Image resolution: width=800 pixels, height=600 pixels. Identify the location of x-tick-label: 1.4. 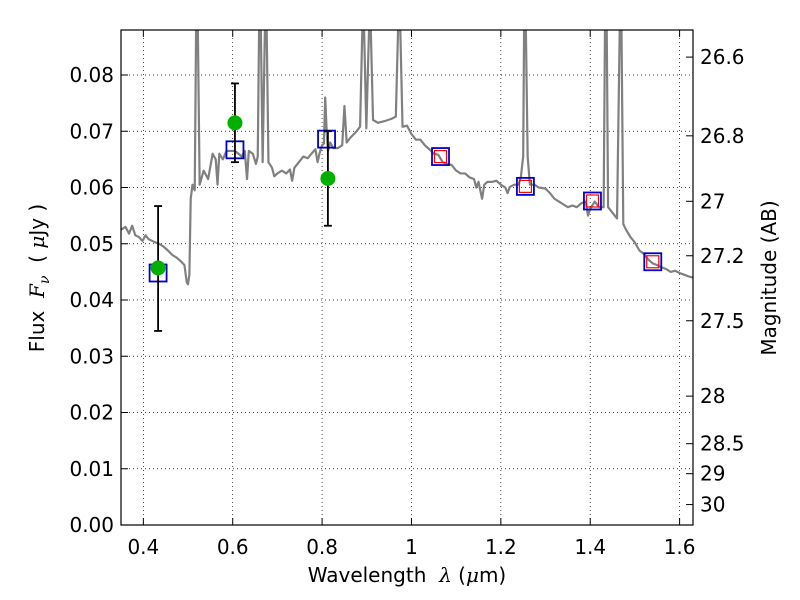
(590, 547).